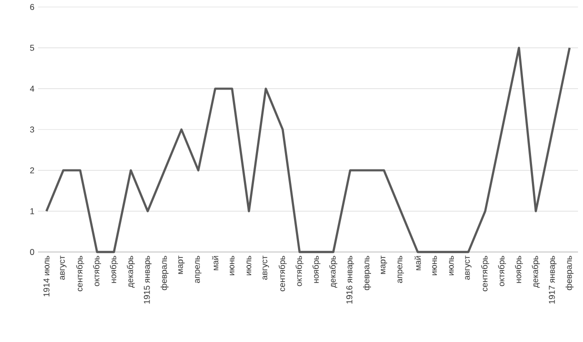  What do you see at coordinates (32, 89) in the screenshot?
I see `y-tick-label: 4` at bounding box center [32, 89].